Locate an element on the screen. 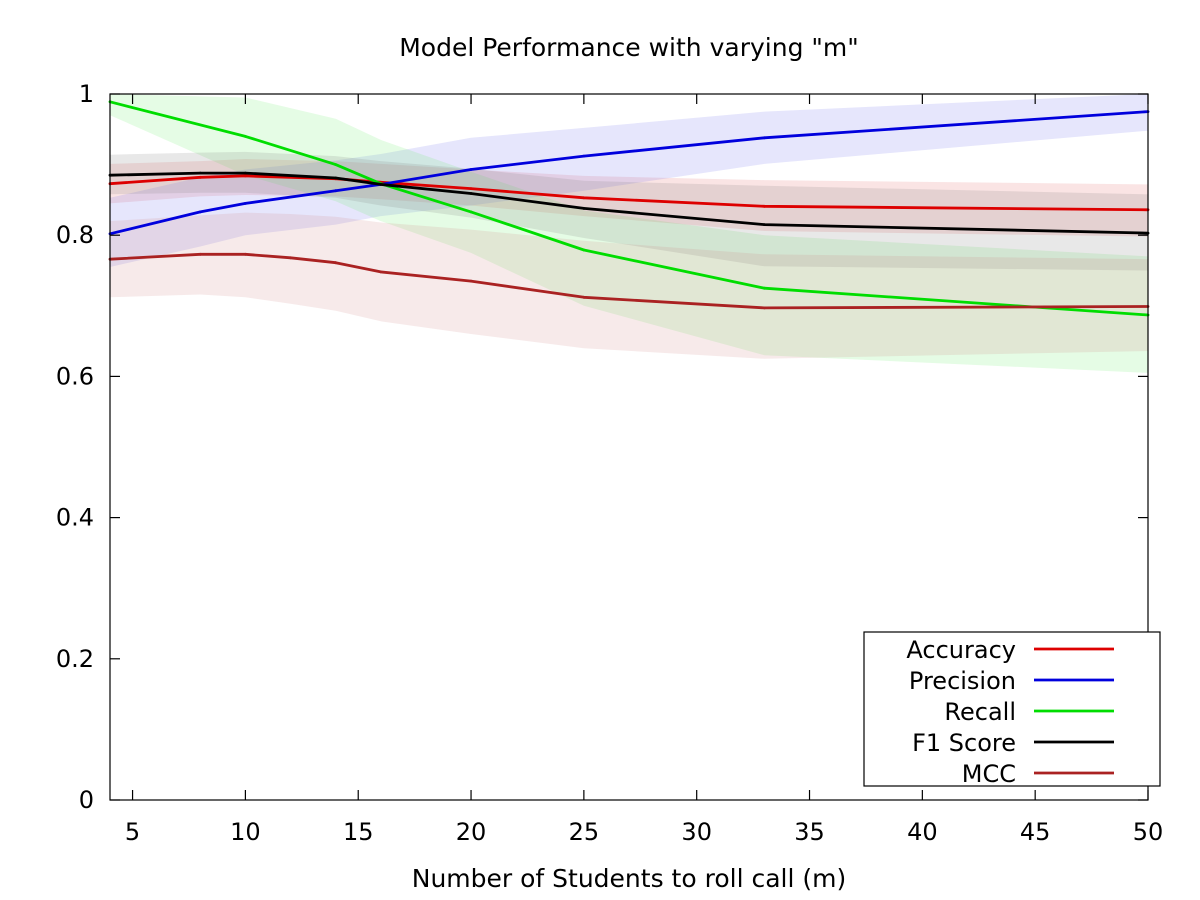 The height and width of the screenshot is (900, 1200). x-tick-label: 25 is located at coordinates (584, 832).